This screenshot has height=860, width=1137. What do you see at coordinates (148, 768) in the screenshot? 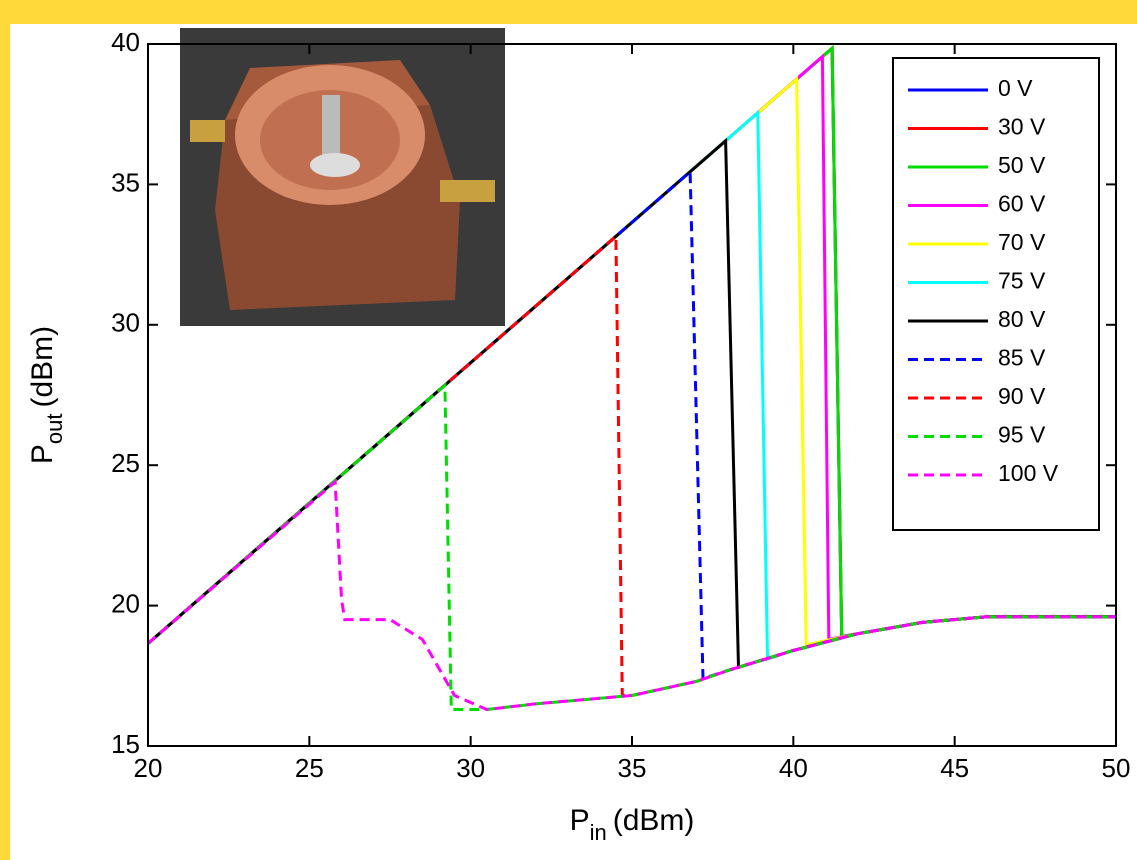
I see `x-tick-label: 20` at bounding box center [148, 768].